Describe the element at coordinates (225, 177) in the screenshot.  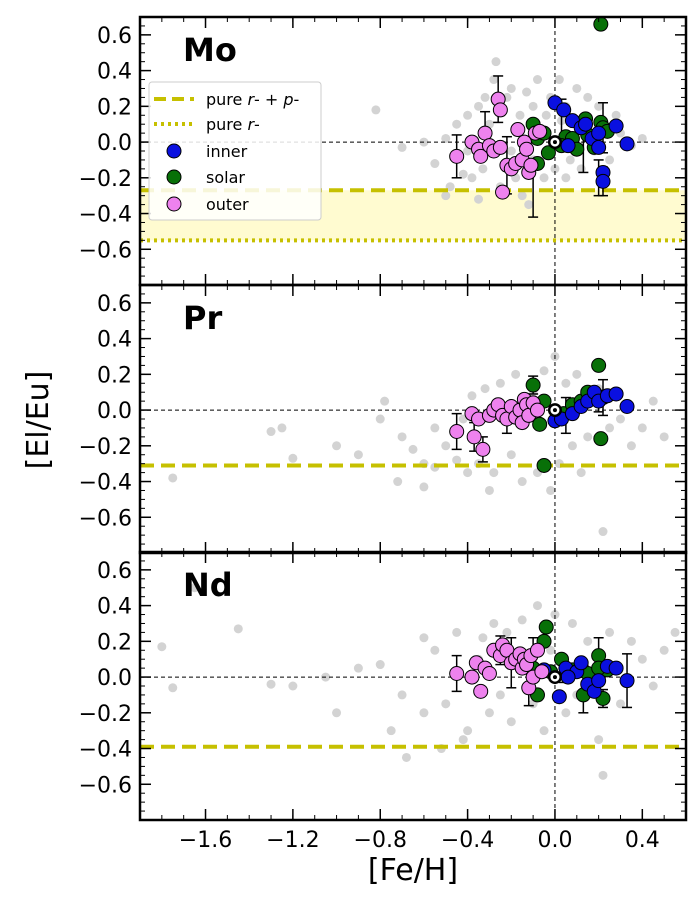
I see `legend-label: solar` at that location.